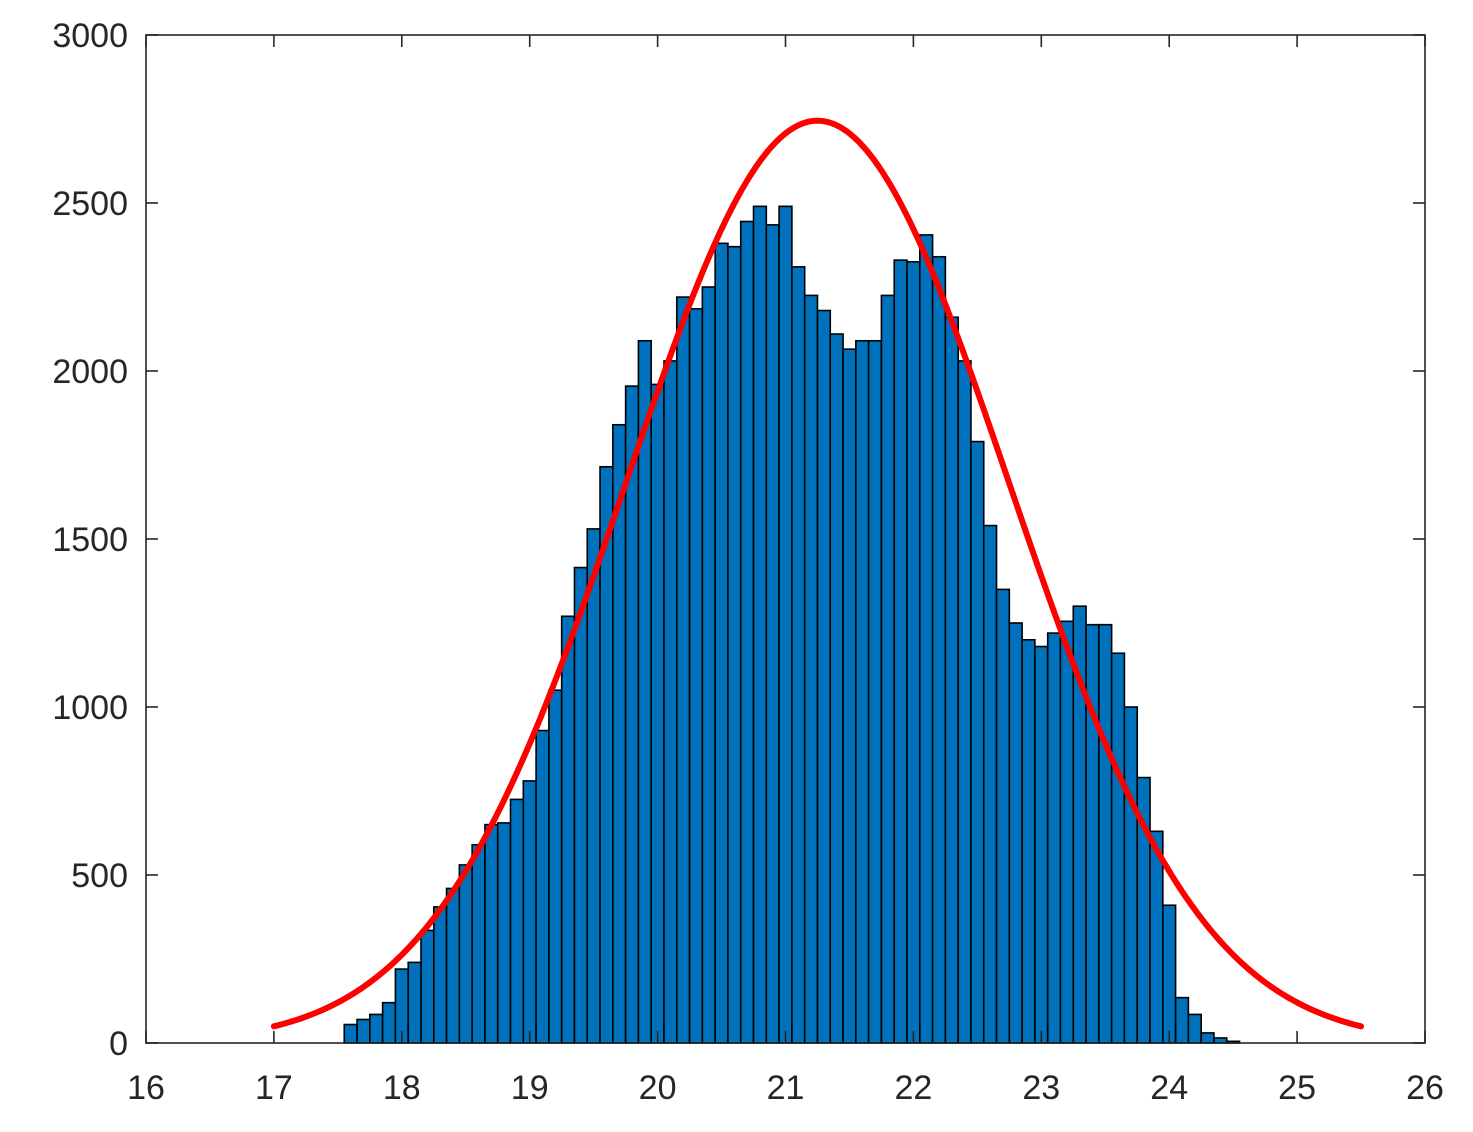 This screenshot has width=1473, height=1132. Describe the element at coordinates (1297, 1088) in the screenshot. I see `x-tick-label: 25` at that location.